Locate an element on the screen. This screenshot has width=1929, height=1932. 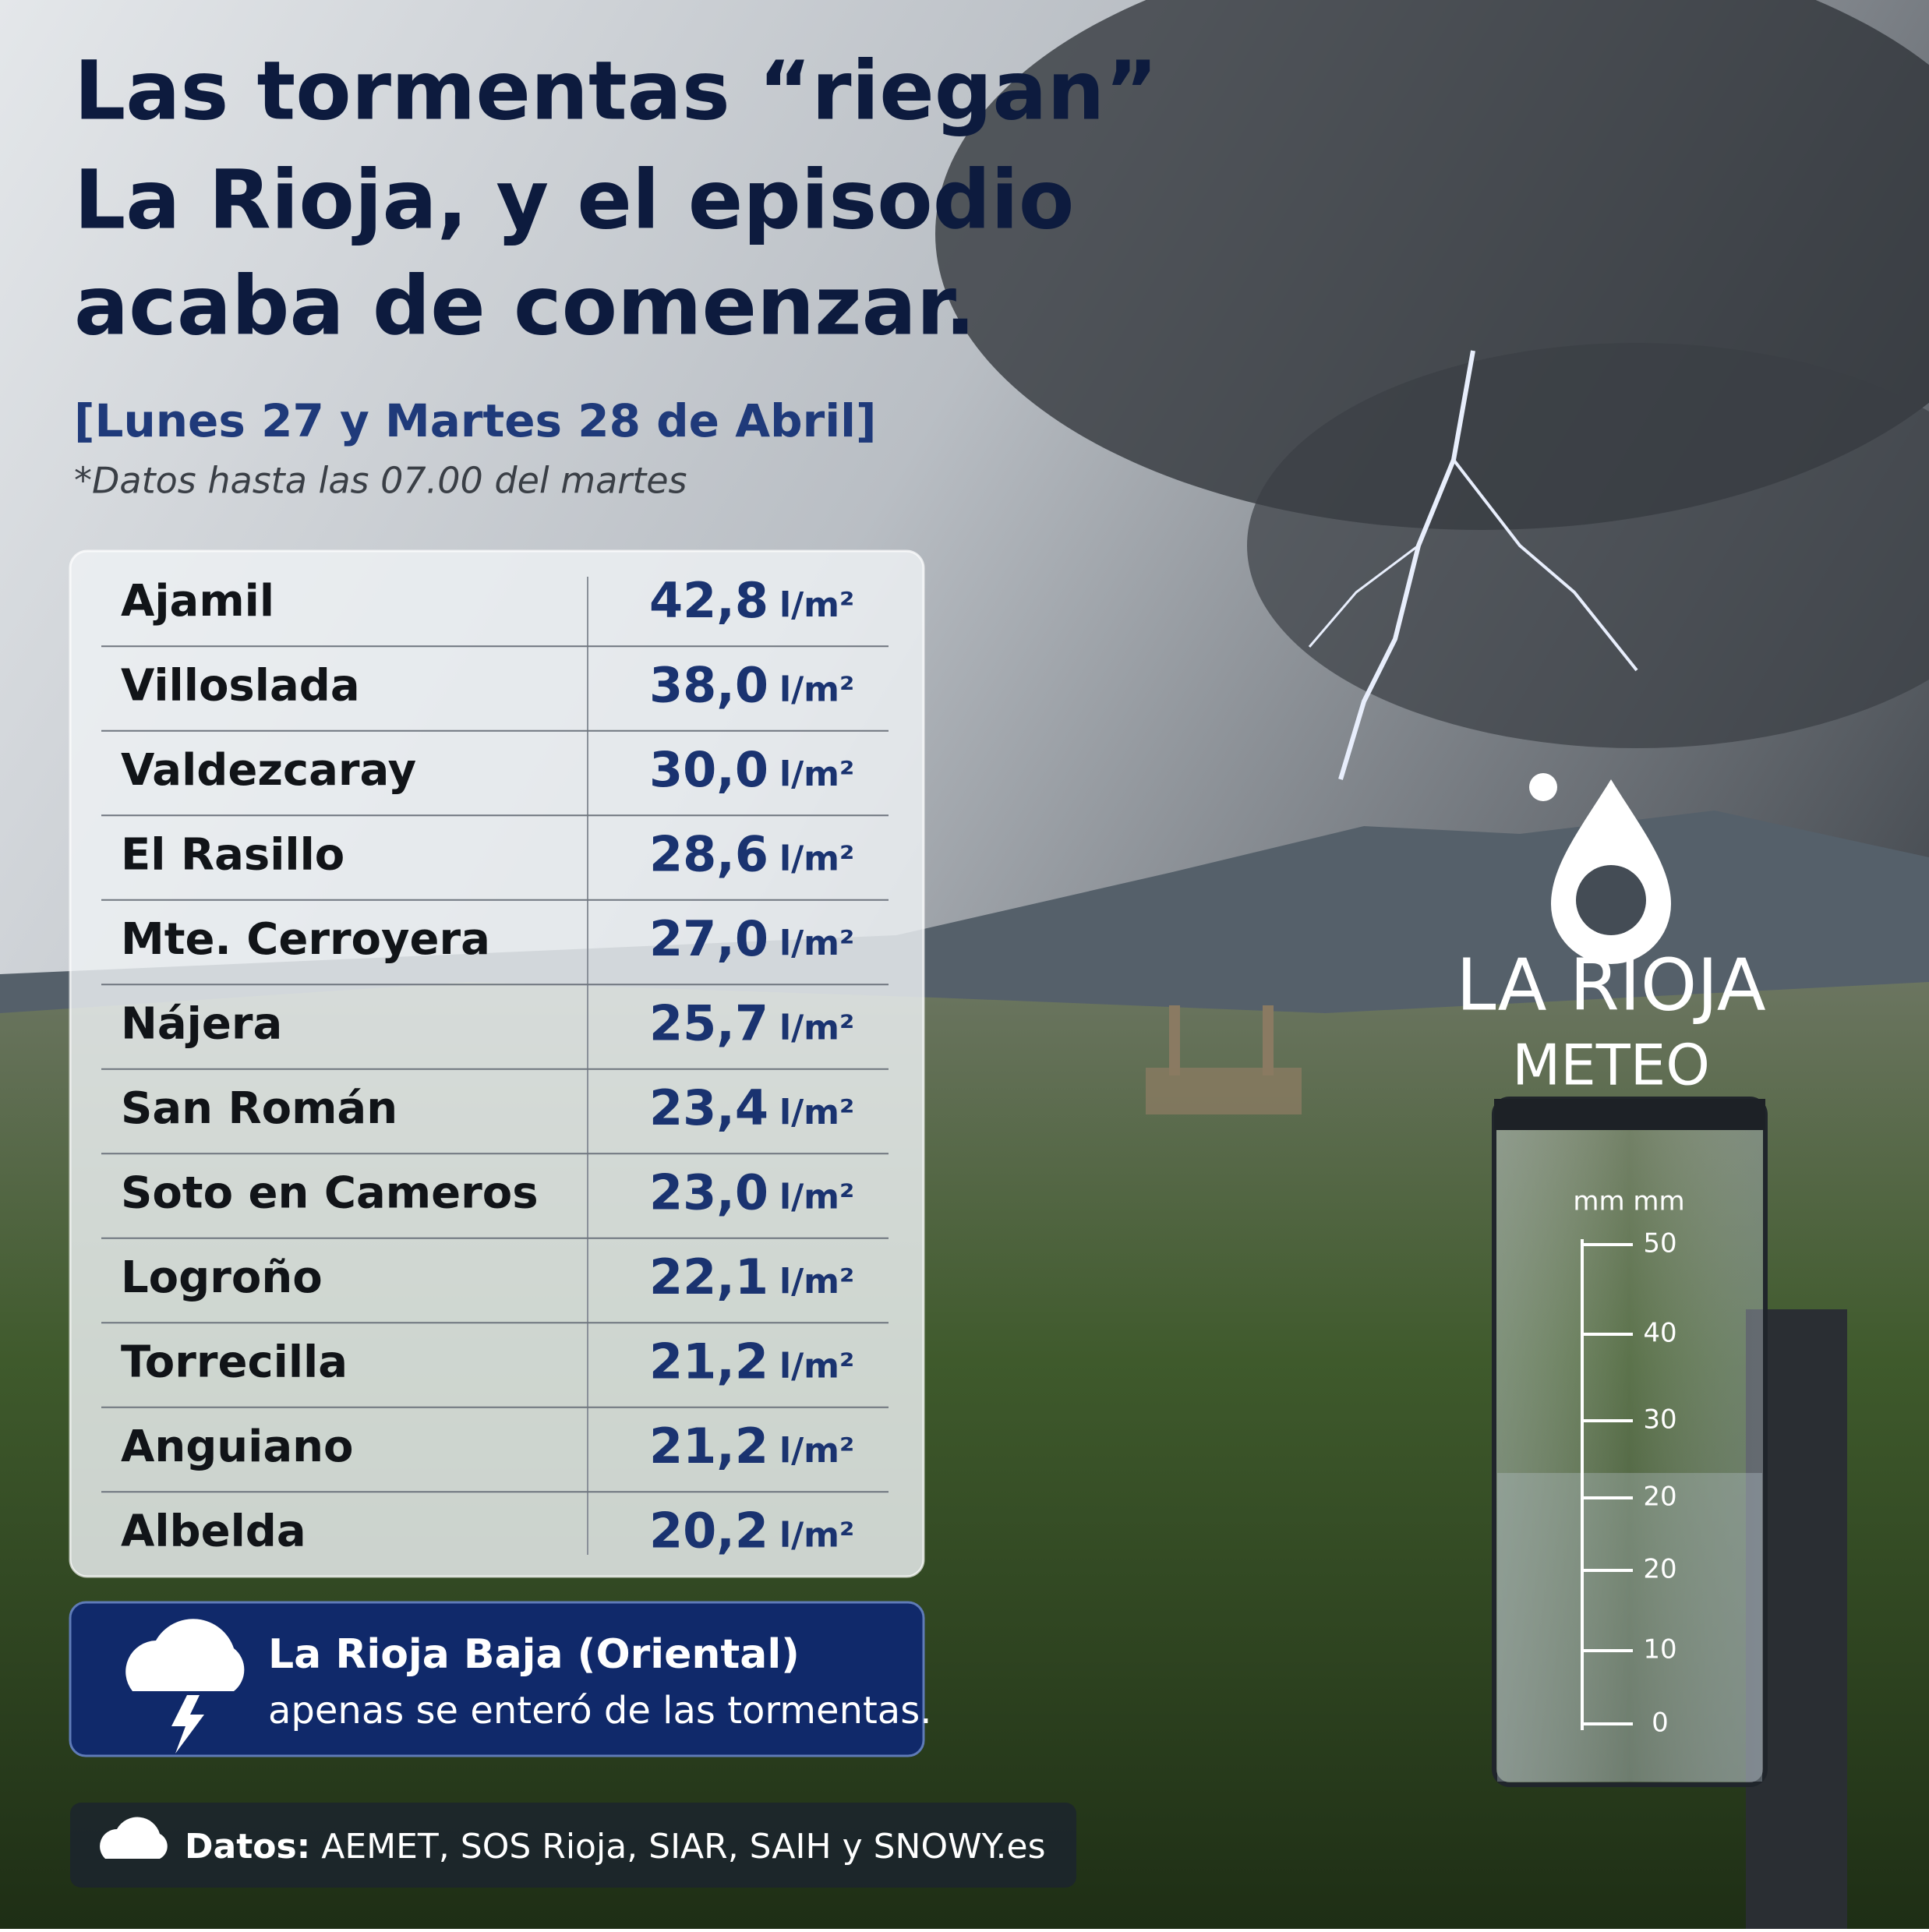
storm-icon is located at coordinates (185, 1655).